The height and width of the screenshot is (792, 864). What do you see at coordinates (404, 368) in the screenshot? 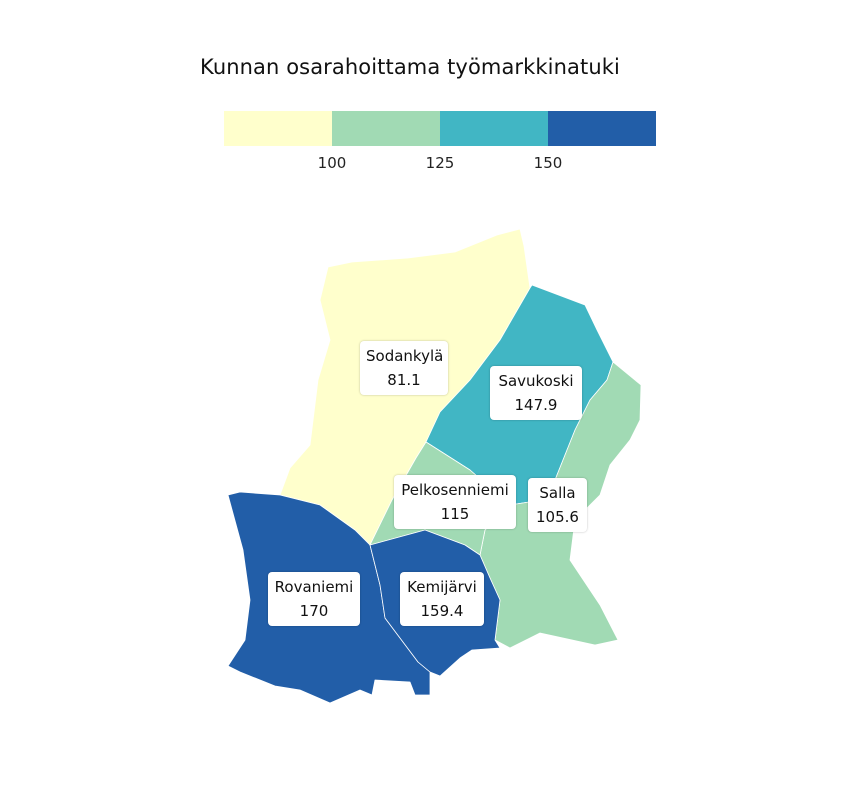
I see `region-label-sodankyla: Sodankylä 81.1` at bounding box center [404, 368].